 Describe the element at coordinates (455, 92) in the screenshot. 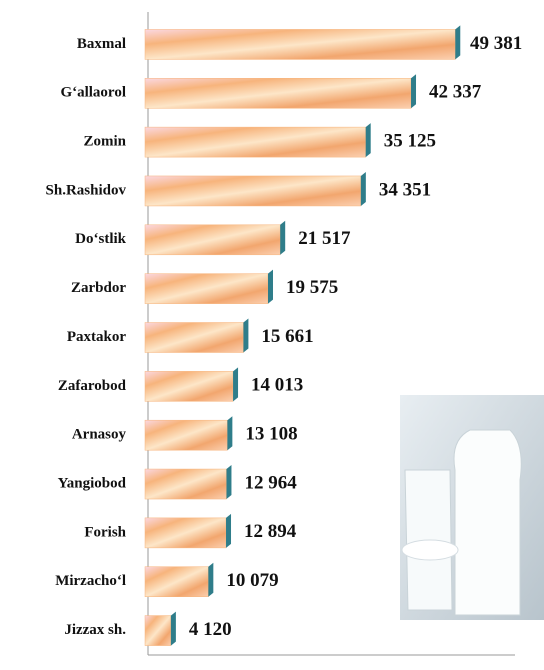

I see `data-label: 42 337` at that location.